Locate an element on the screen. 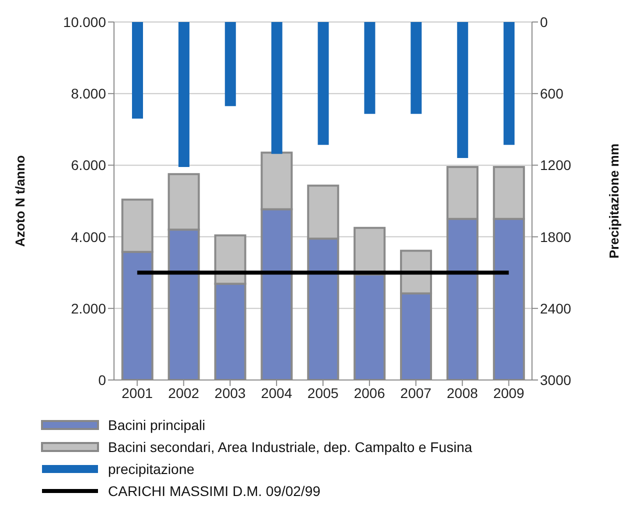  x-tick-label: 2001 is located at coordinates (138, 392).